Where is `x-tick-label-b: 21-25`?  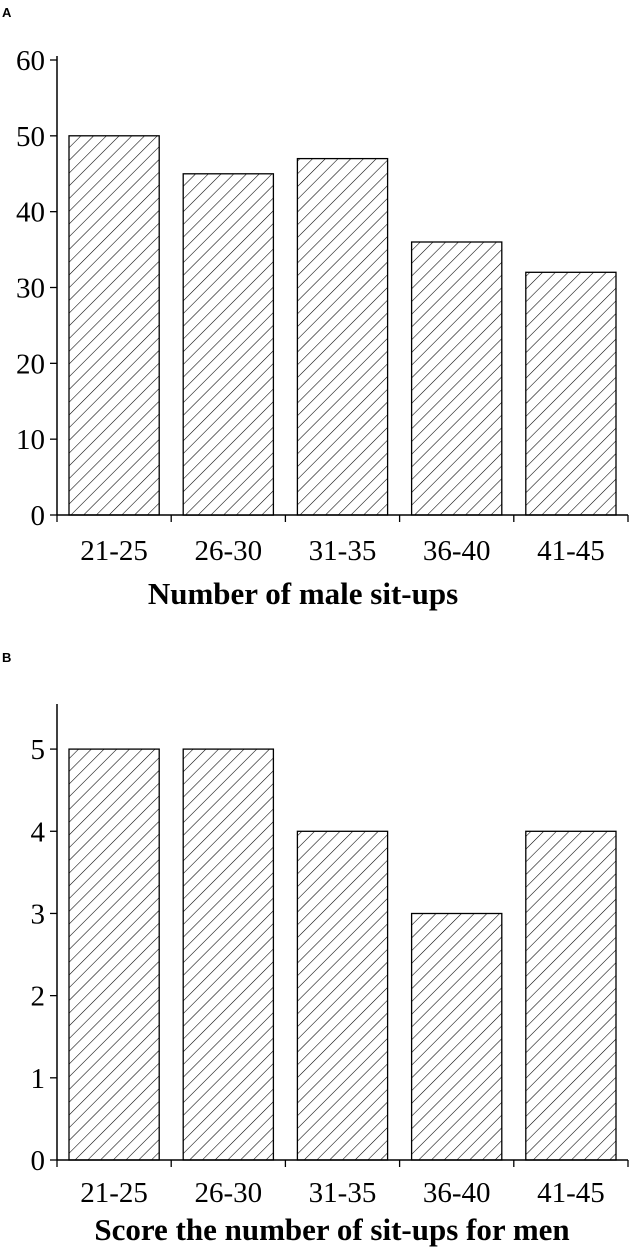 x-tick-label-b: 21-25 is located at coordinates (114, 1193).